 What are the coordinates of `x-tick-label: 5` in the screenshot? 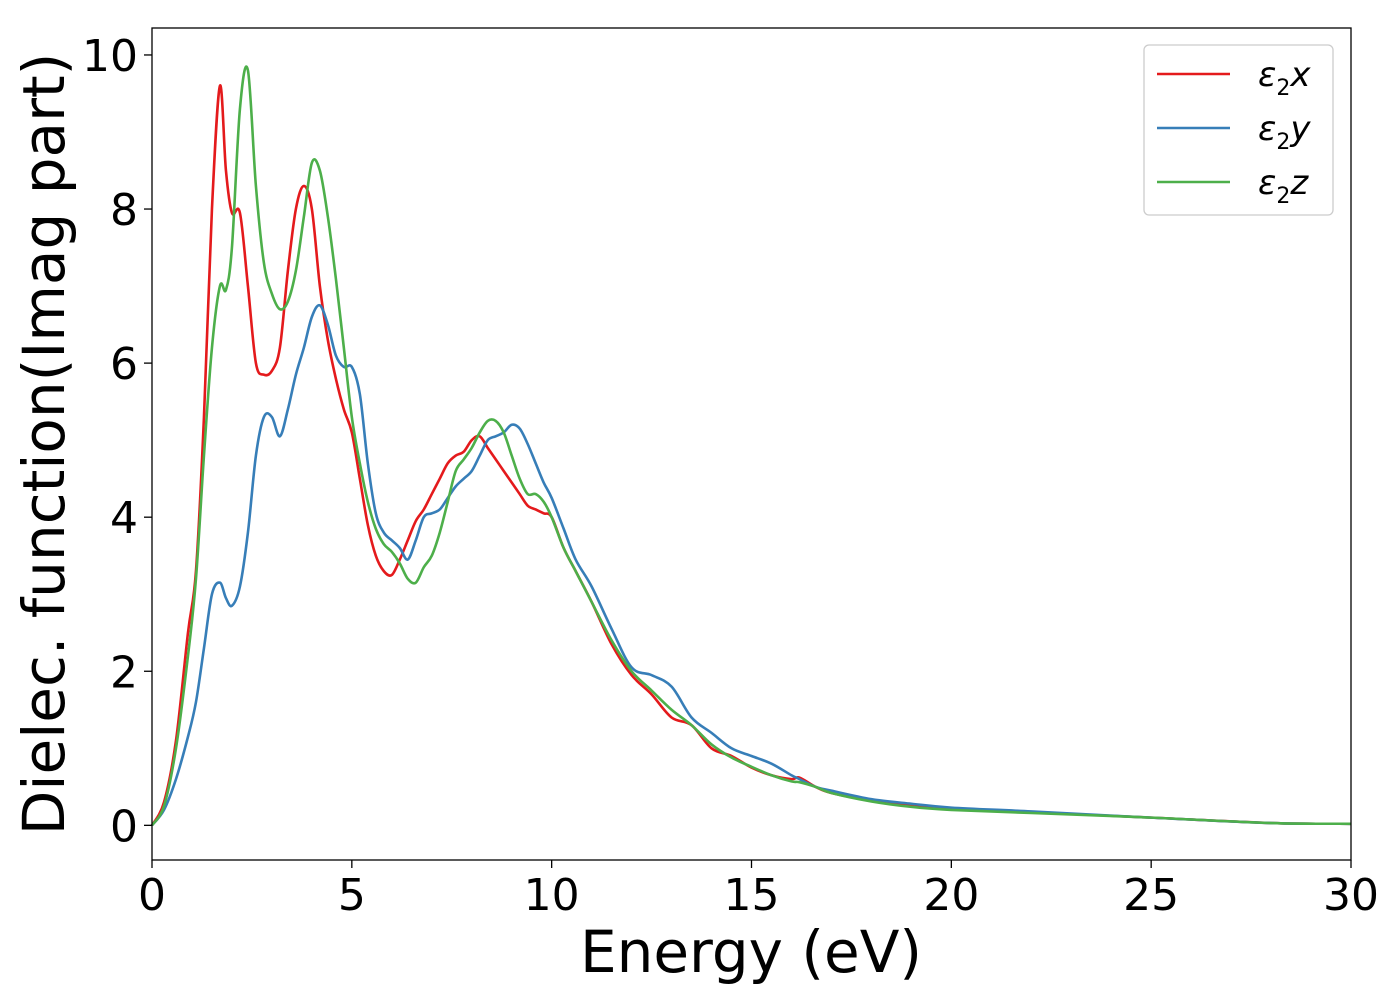 It's located at (352, 895).